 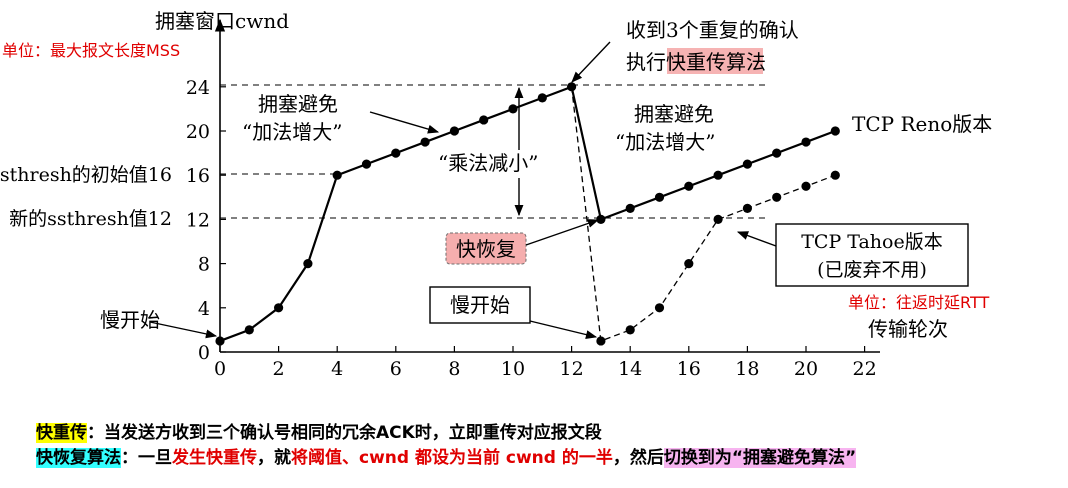 What do you see at coordinates (513, 369) in the screenshot?
I see `x-tick-label: 10` at bounding box center [513, 369].